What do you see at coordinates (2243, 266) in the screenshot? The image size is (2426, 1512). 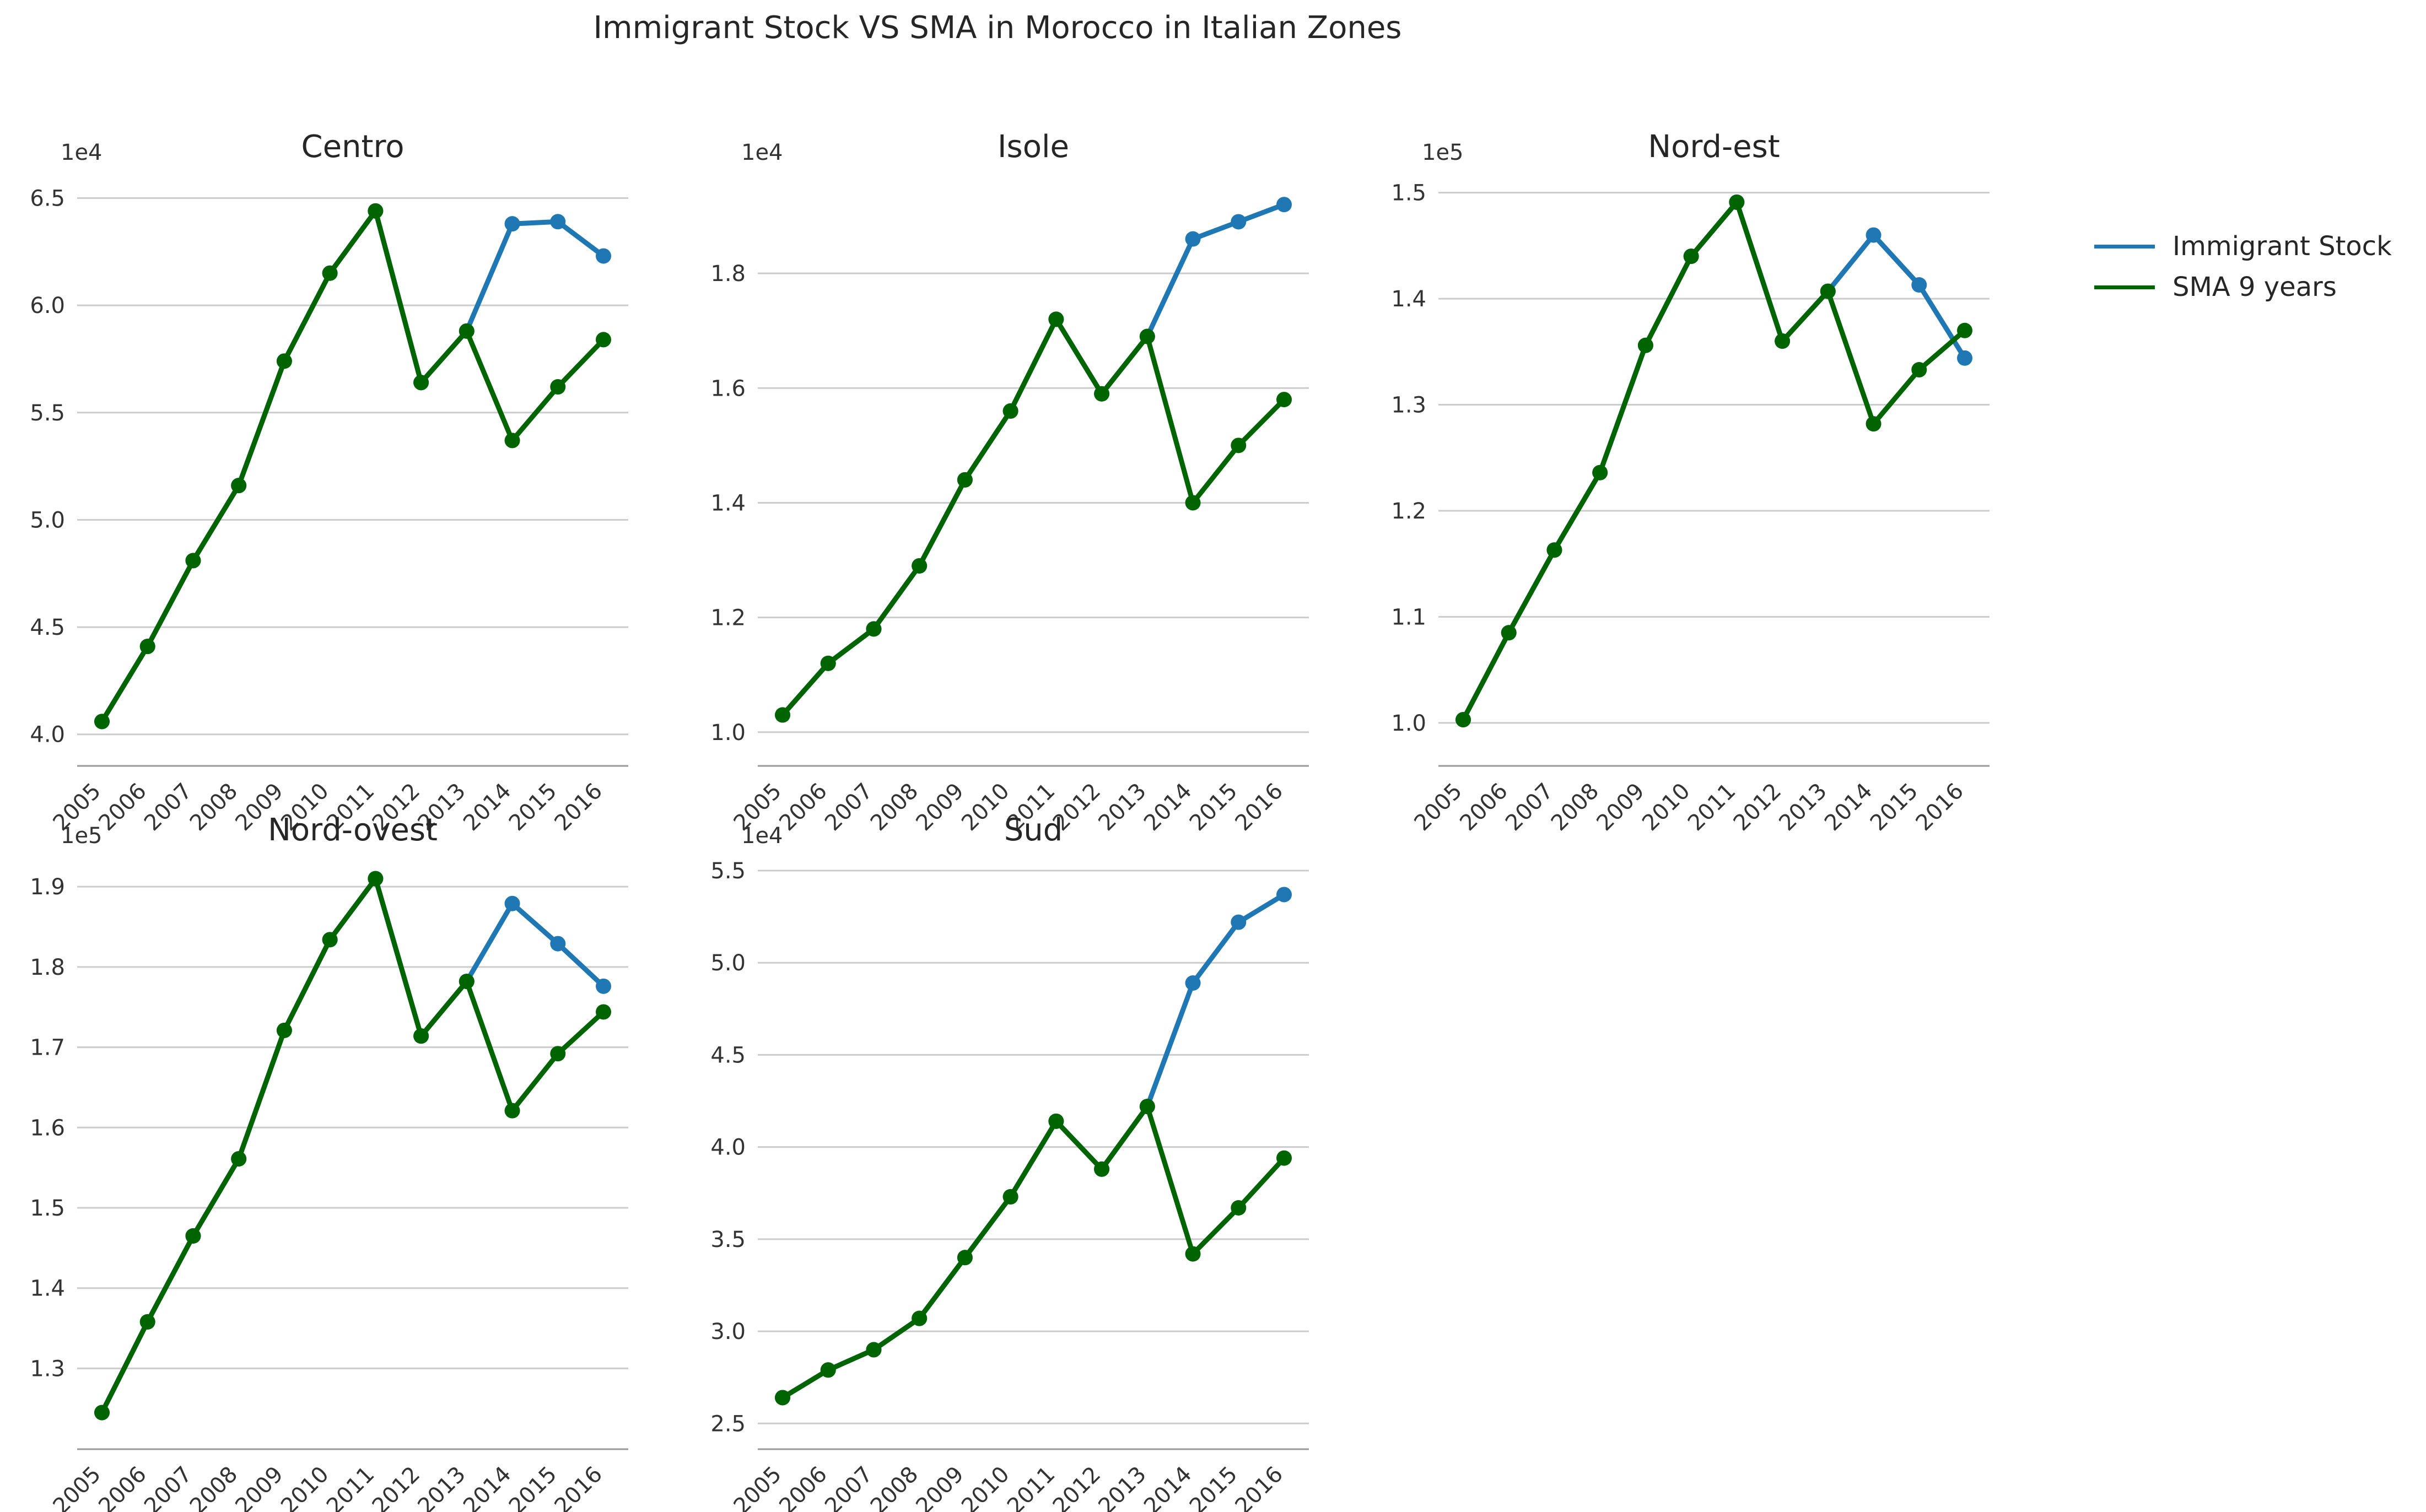 I see `legend: Immigrant Stock SMA 9 years` at bounding box center [2243, 266].